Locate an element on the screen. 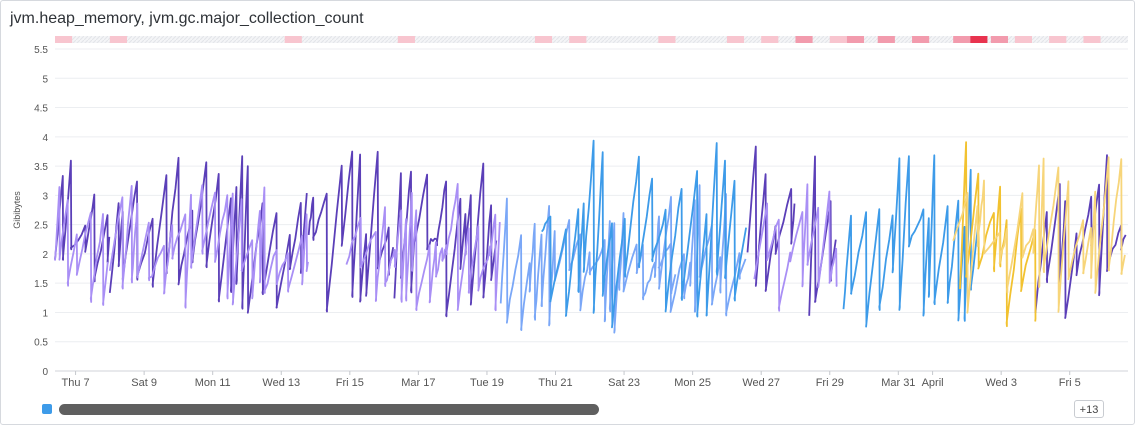 The height and width of the screenshot is (427, 1137). x-tick-label: Mar 31 is located at coordinates (898, 383).